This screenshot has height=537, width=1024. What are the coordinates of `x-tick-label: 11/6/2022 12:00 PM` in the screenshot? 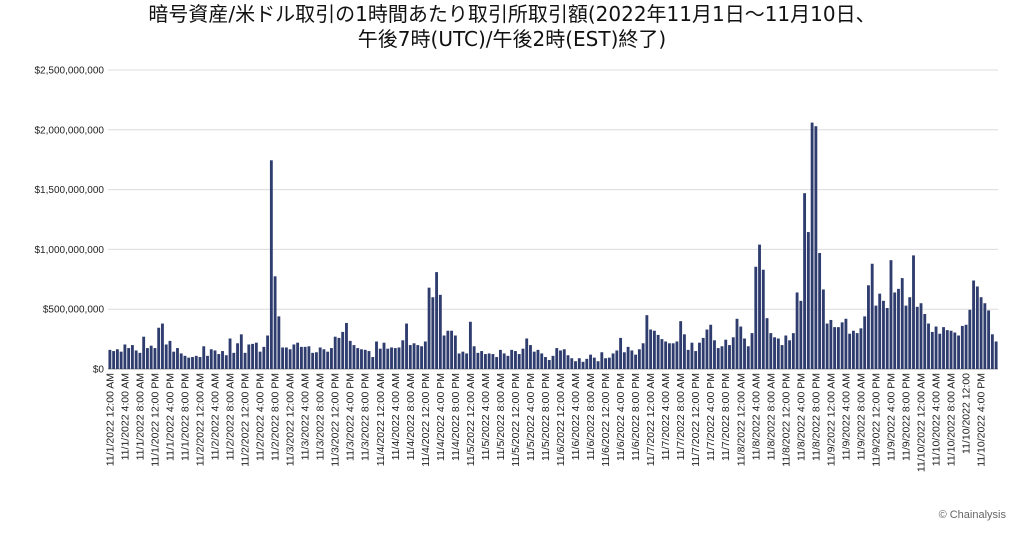 It's located at (606, 420).